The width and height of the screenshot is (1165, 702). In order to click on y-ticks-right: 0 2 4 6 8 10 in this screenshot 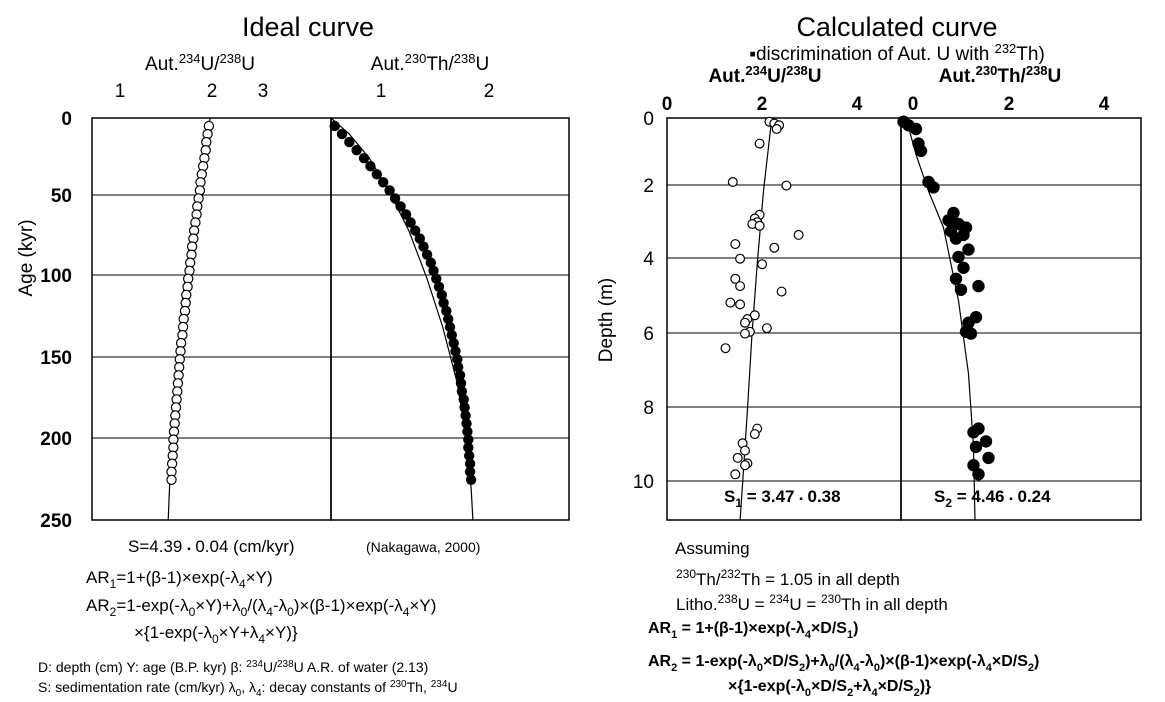, I will do `click(644, 301)`.